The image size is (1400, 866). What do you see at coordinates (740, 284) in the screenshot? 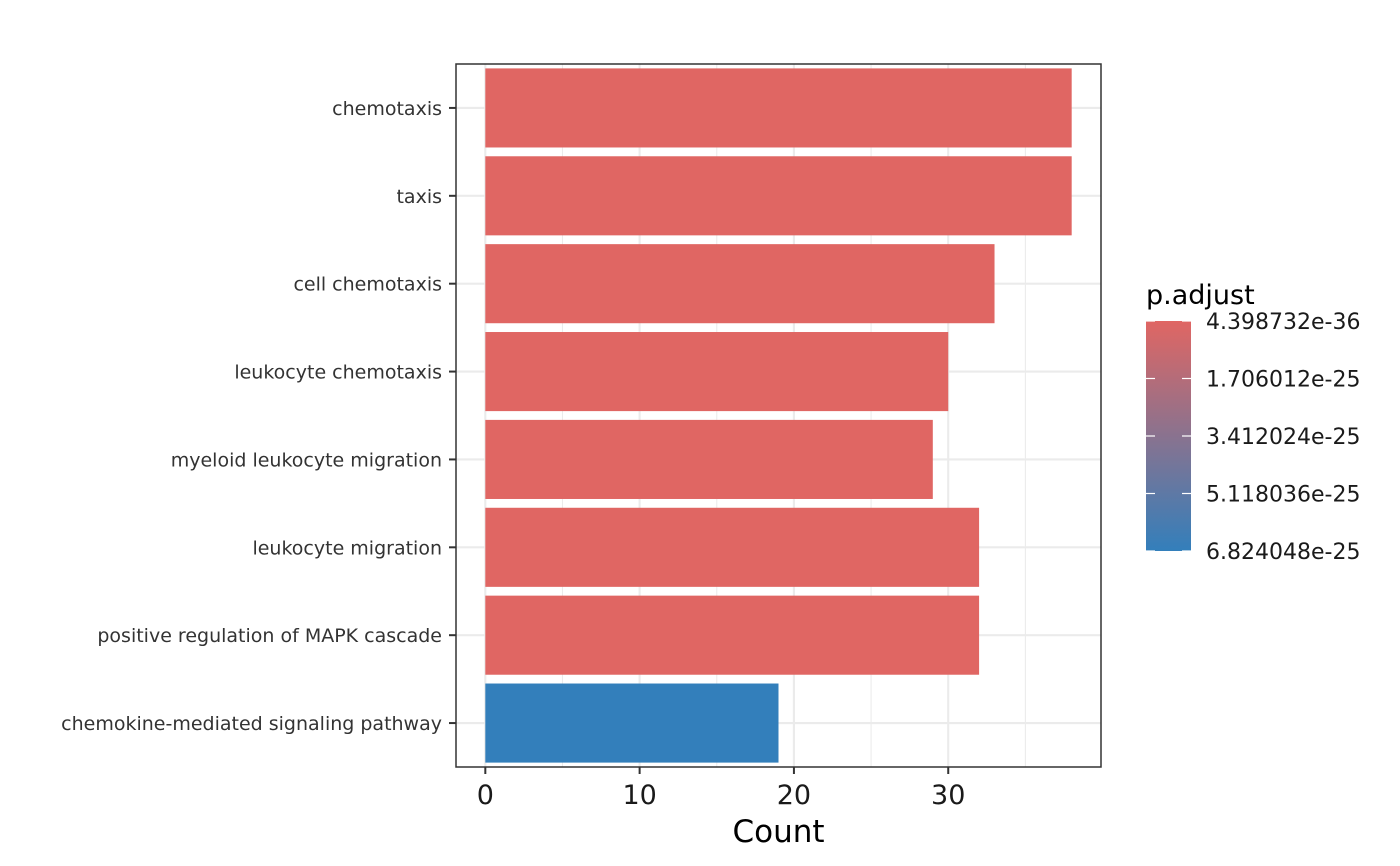
I see `bar-cell-chemotaxis` at bounding box center [740, 284].